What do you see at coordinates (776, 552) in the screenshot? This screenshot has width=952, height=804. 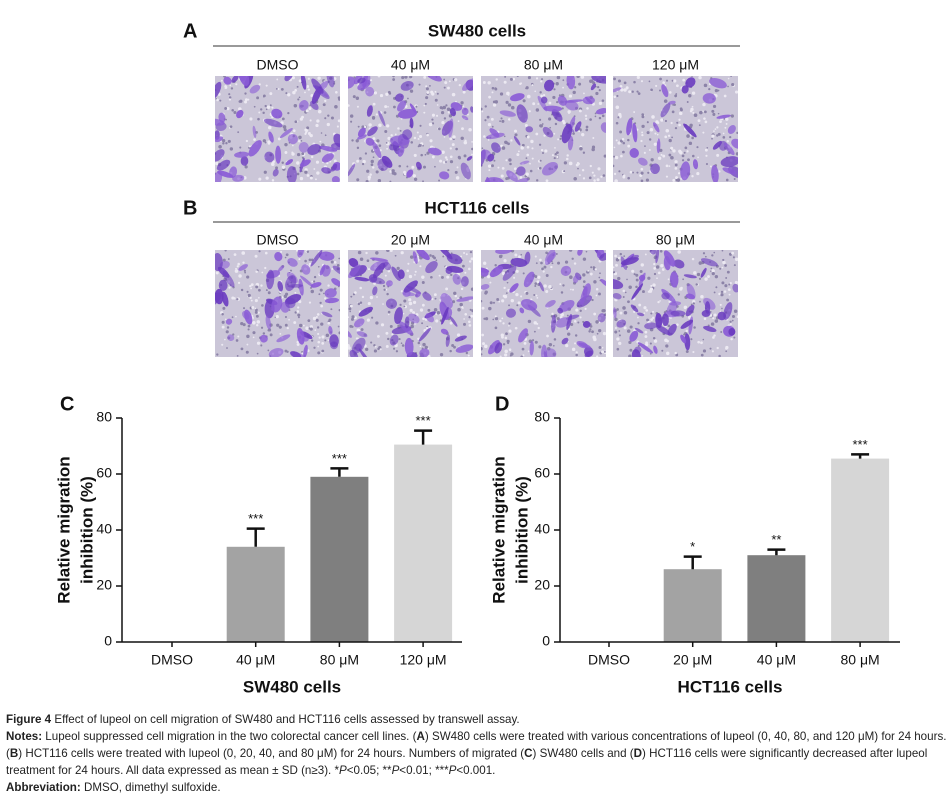 I see `error-bar` at bounding box center [776, 552].